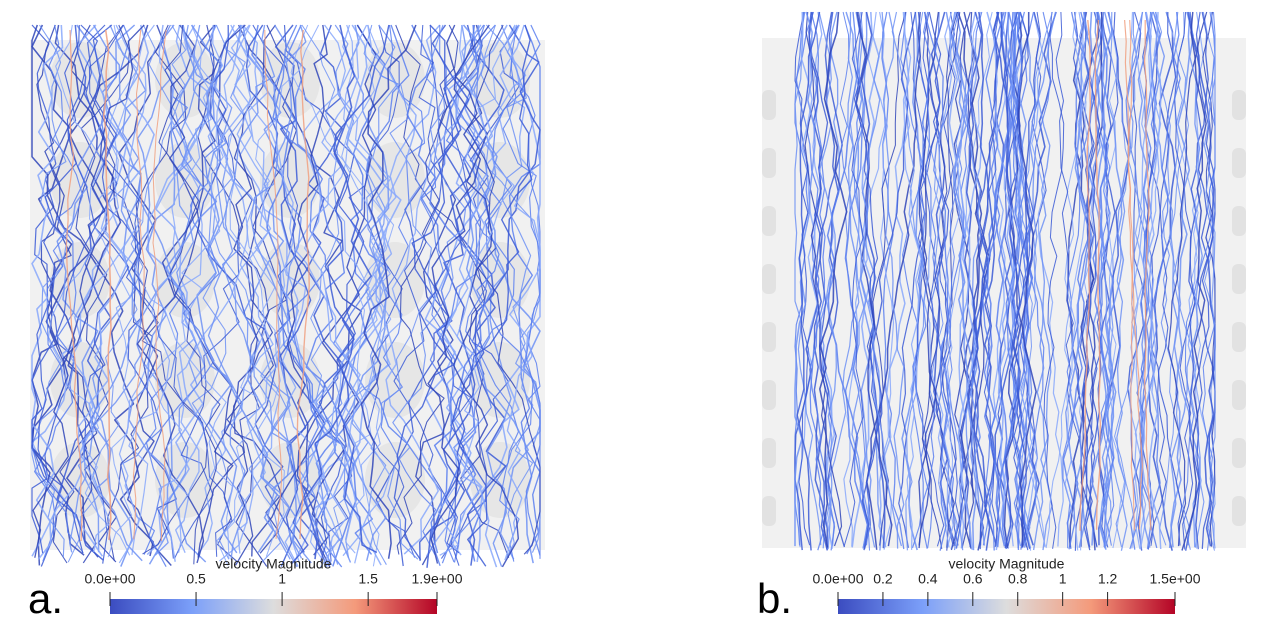 Image resolution: width=1261 pixels, height=618 pixels. I want to click on panel-label: a., so click(45, 596).